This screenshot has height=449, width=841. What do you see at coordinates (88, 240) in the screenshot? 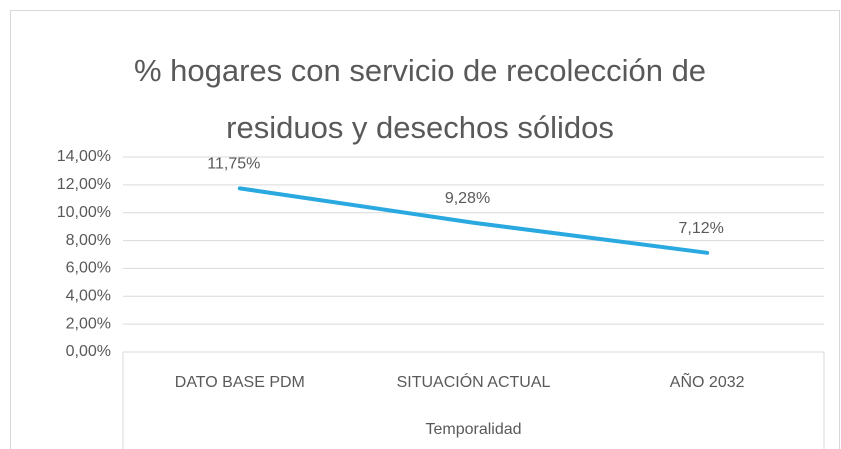
I see `y-tick-label: 8,00%` at bounding box center [88, 240].